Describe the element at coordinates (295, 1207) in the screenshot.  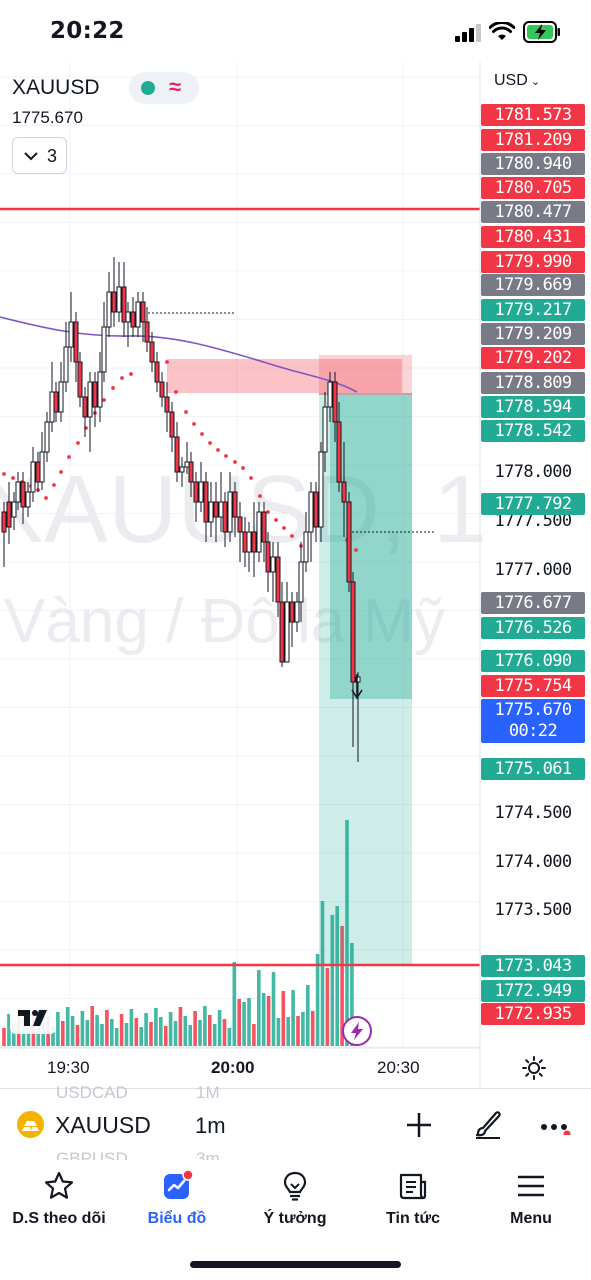
I see `tab-ideas: Ý tưởng` at that location.